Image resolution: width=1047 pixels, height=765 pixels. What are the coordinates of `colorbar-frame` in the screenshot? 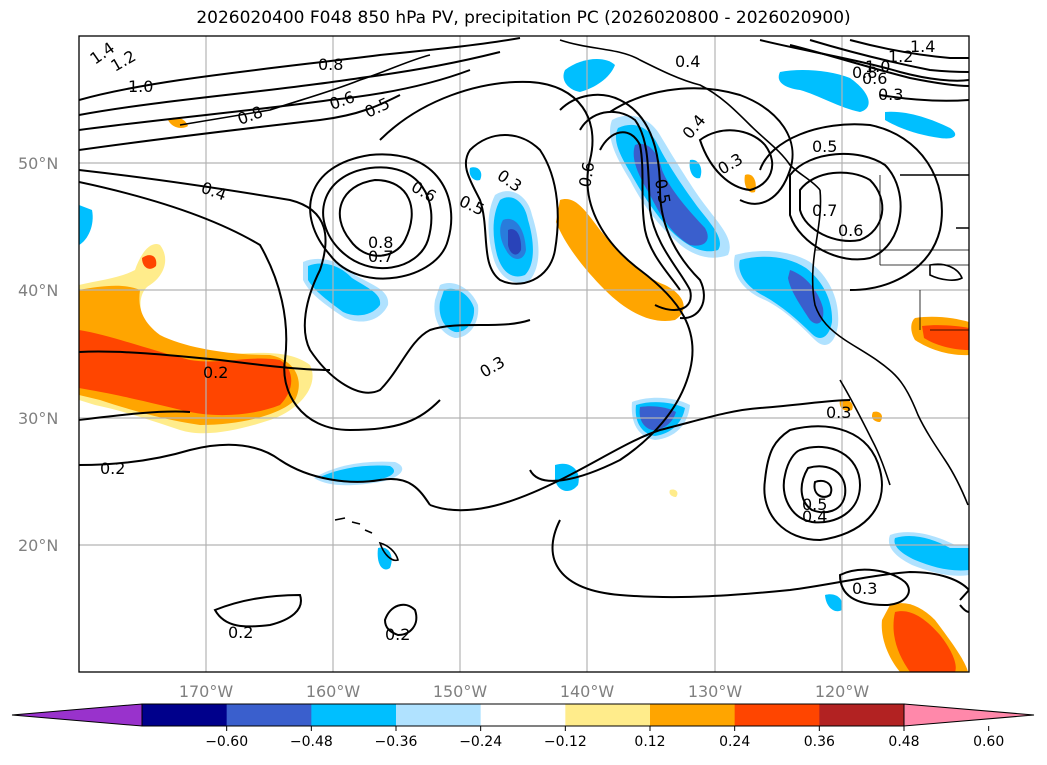 It's located at (523, 715).